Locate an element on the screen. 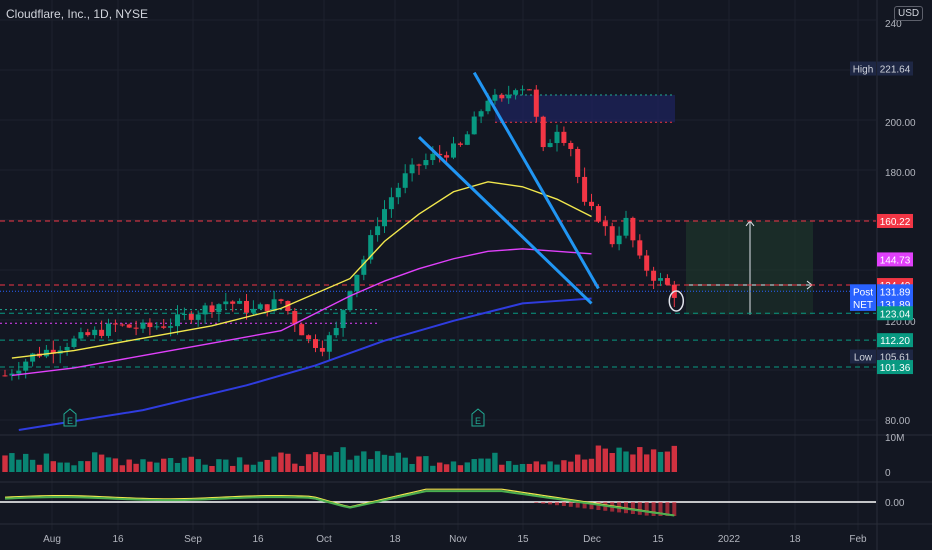  price-badge: 160.22 is located at coordinates (895, 220).